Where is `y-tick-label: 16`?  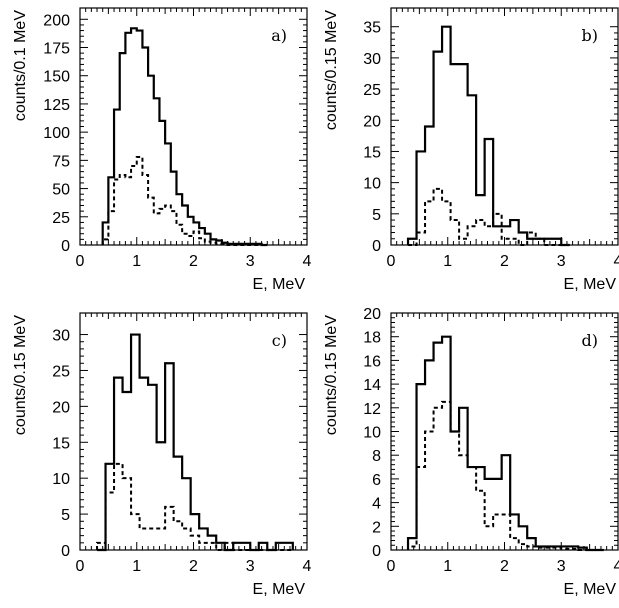 y-tick-label: 16 is located at coordinates (372, 361).